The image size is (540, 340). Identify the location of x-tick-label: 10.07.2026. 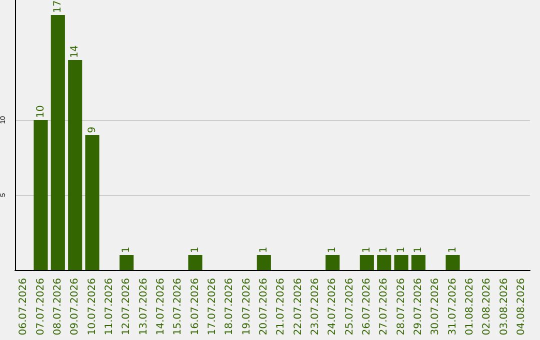
(92, 307).